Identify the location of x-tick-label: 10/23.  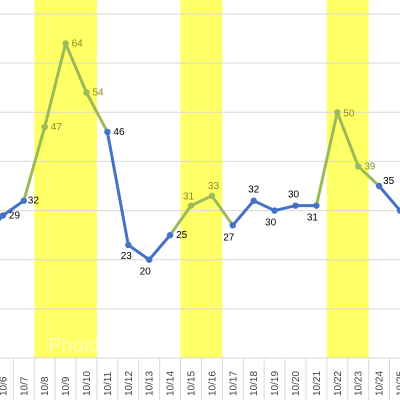
(359, 383).